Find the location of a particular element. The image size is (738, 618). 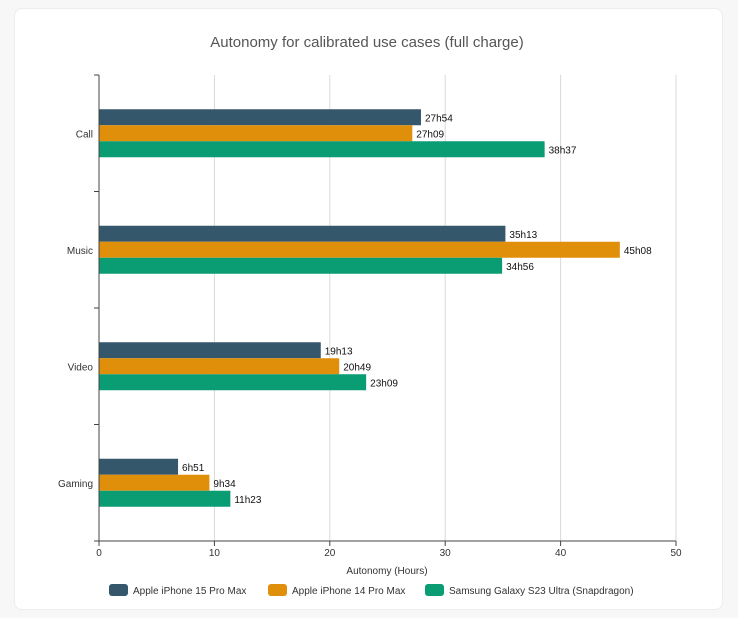

x-tick-label: 30 is located at coordinates (446, 553).